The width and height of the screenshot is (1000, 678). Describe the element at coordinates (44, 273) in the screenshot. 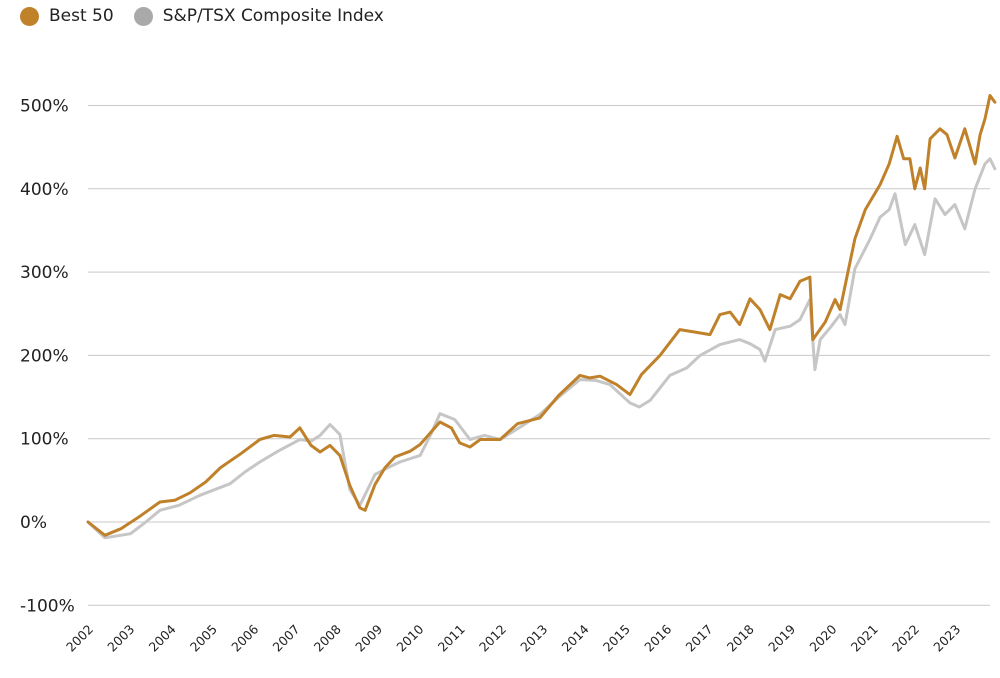

I see `y-tick-label: 300%` at that location.